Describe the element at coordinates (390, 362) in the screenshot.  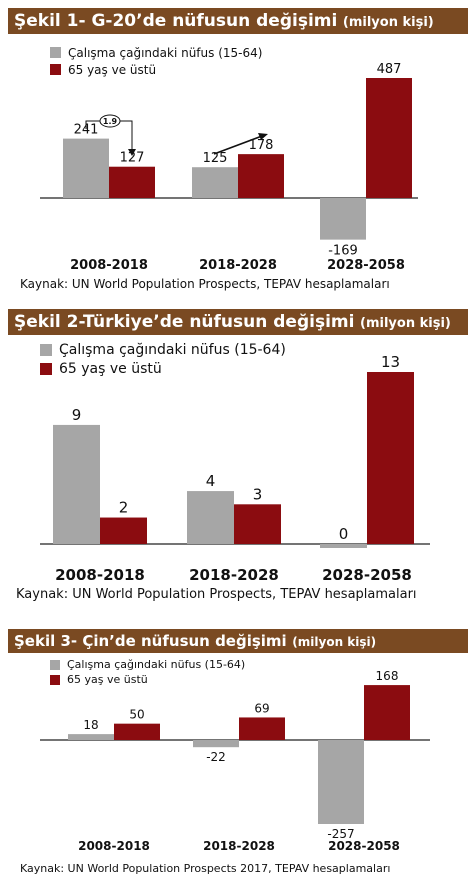
I see `data-label: 13` at that location.